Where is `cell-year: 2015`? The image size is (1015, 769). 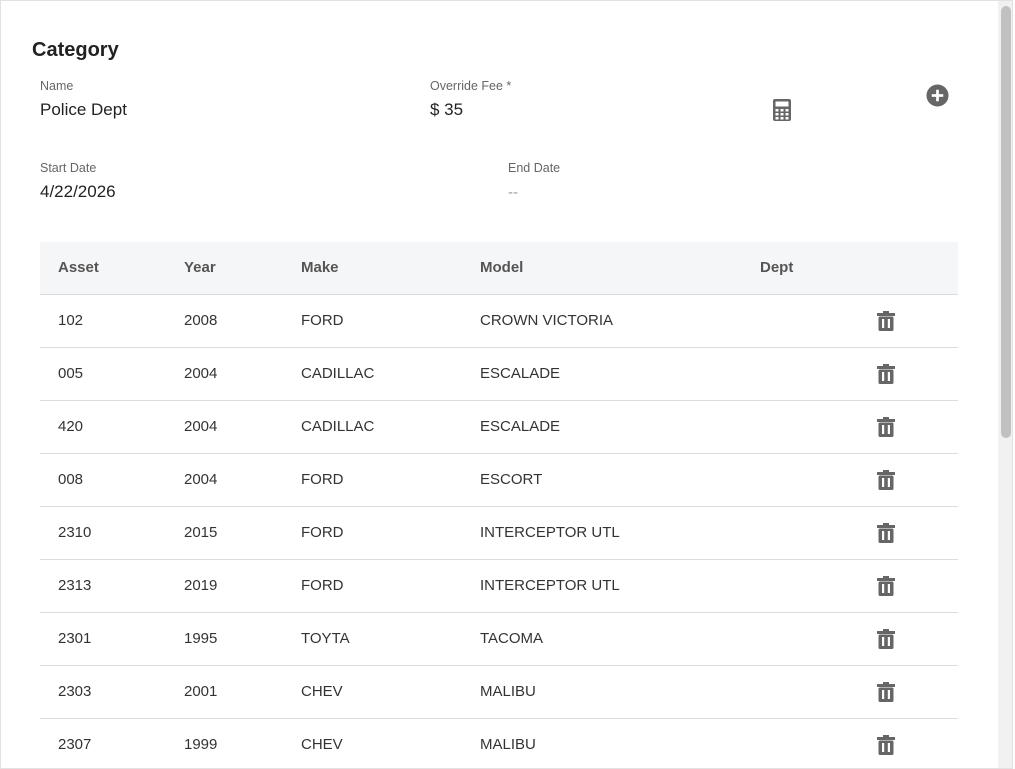
cell-year: 2015 is located at coordinates (201, 532).